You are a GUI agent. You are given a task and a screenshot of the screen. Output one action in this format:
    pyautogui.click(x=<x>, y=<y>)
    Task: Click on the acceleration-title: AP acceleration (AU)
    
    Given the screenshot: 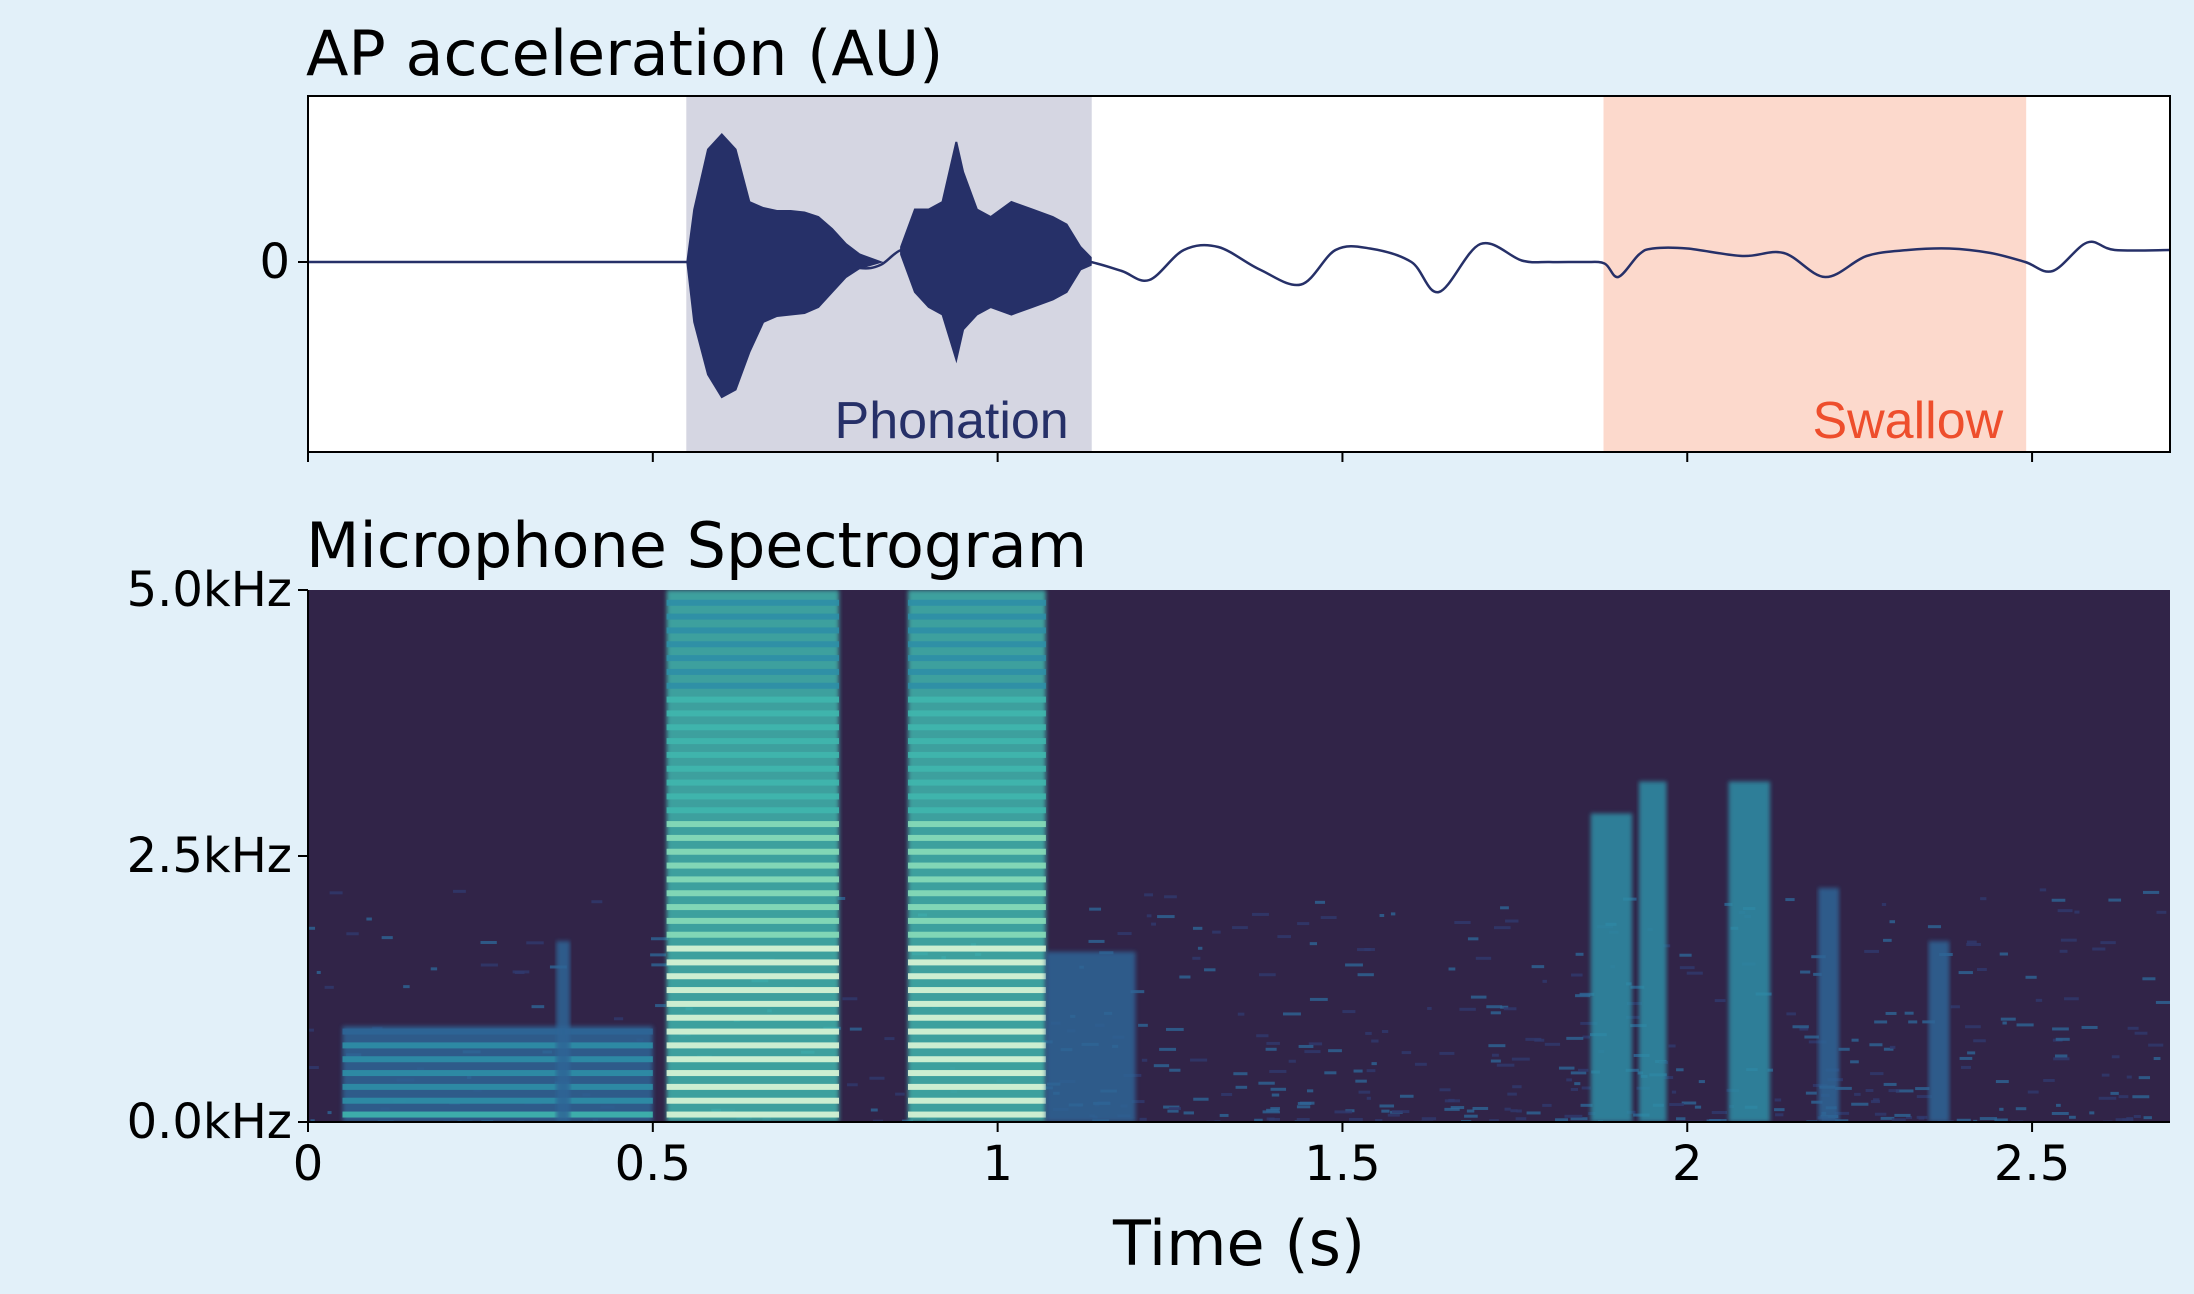 What is the action you would take?
    pyautogui.click(x=624, y=53)
    